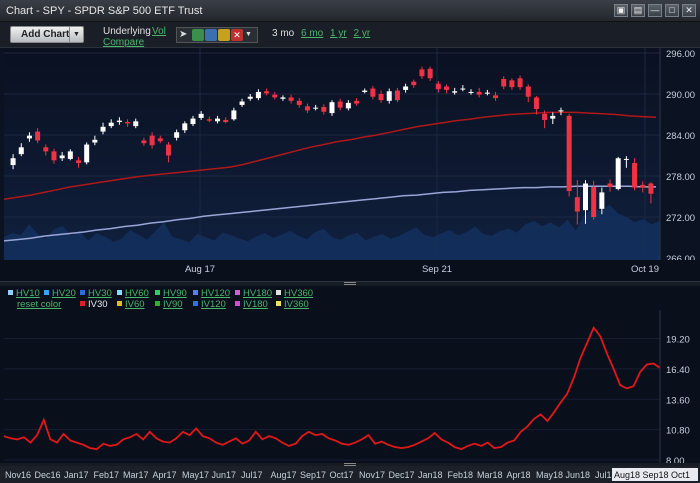 This screenshot has height=483, width=700. Describe the element at coordinates (135, 304) in the screenshot. I see `legend-label: IV60` at that location.